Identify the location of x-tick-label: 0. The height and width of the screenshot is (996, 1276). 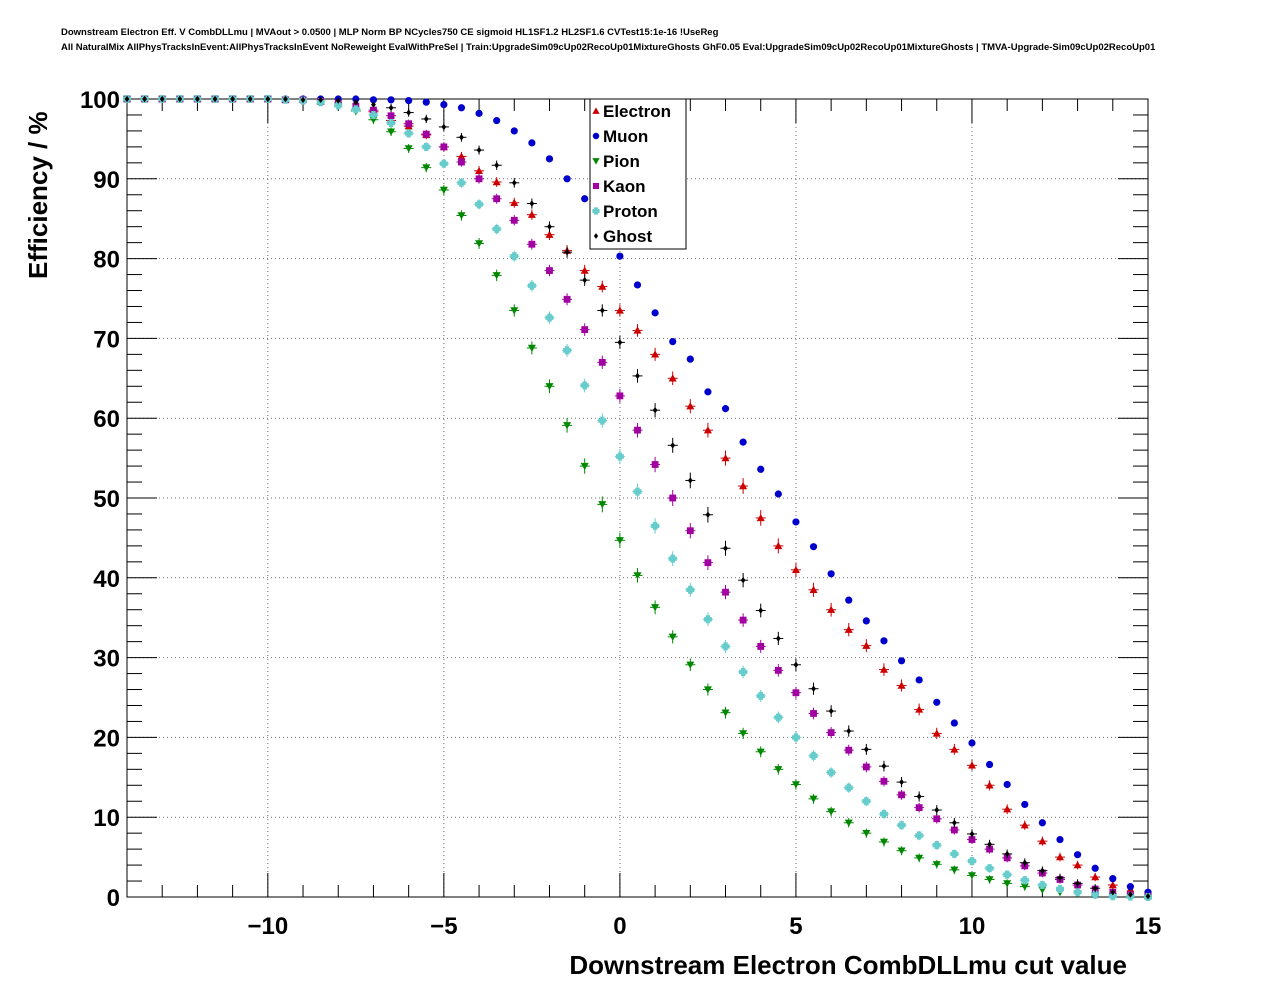
(619, 926).